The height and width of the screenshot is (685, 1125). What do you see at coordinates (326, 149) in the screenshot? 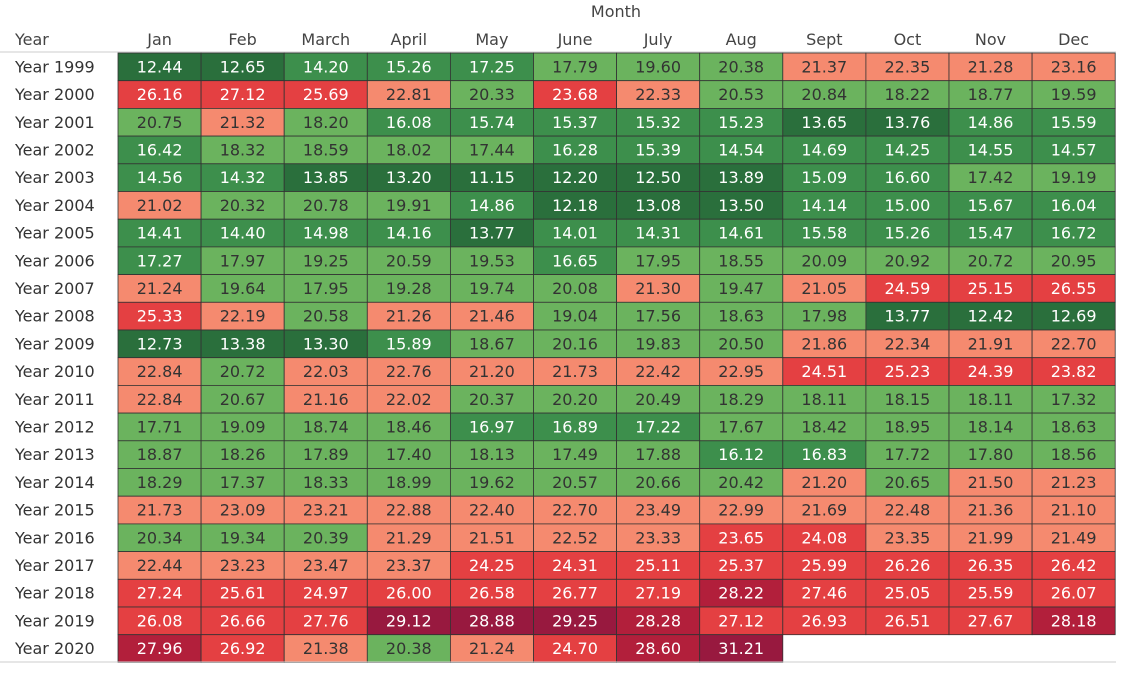
I see `cell-value: 18.59` at bounding box center [326, 149].